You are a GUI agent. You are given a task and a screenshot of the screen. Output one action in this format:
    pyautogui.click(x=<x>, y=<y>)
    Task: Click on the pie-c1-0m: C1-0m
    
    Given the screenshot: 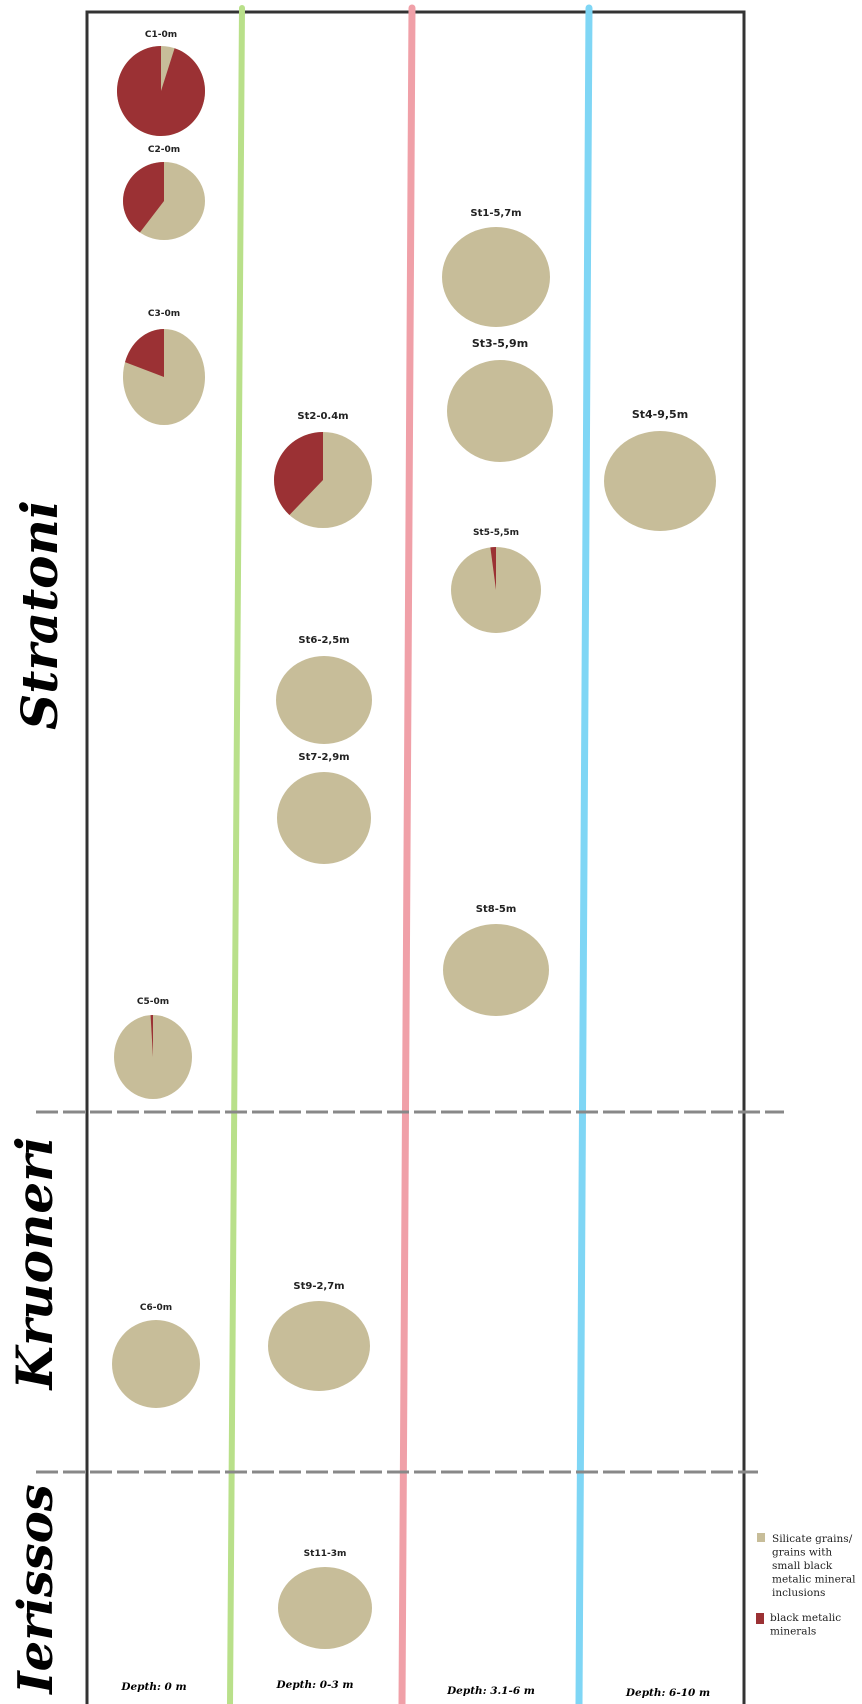 What is the action you would take?
    pyautogui.click(x=161, y=83)
    